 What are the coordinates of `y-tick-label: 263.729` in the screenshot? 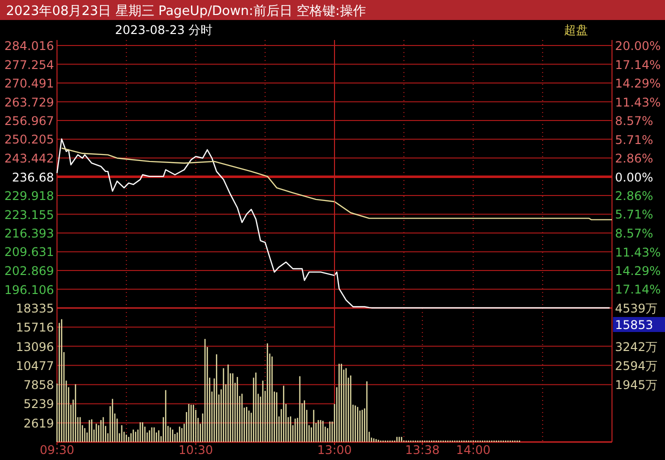 It's located at (29, 102).